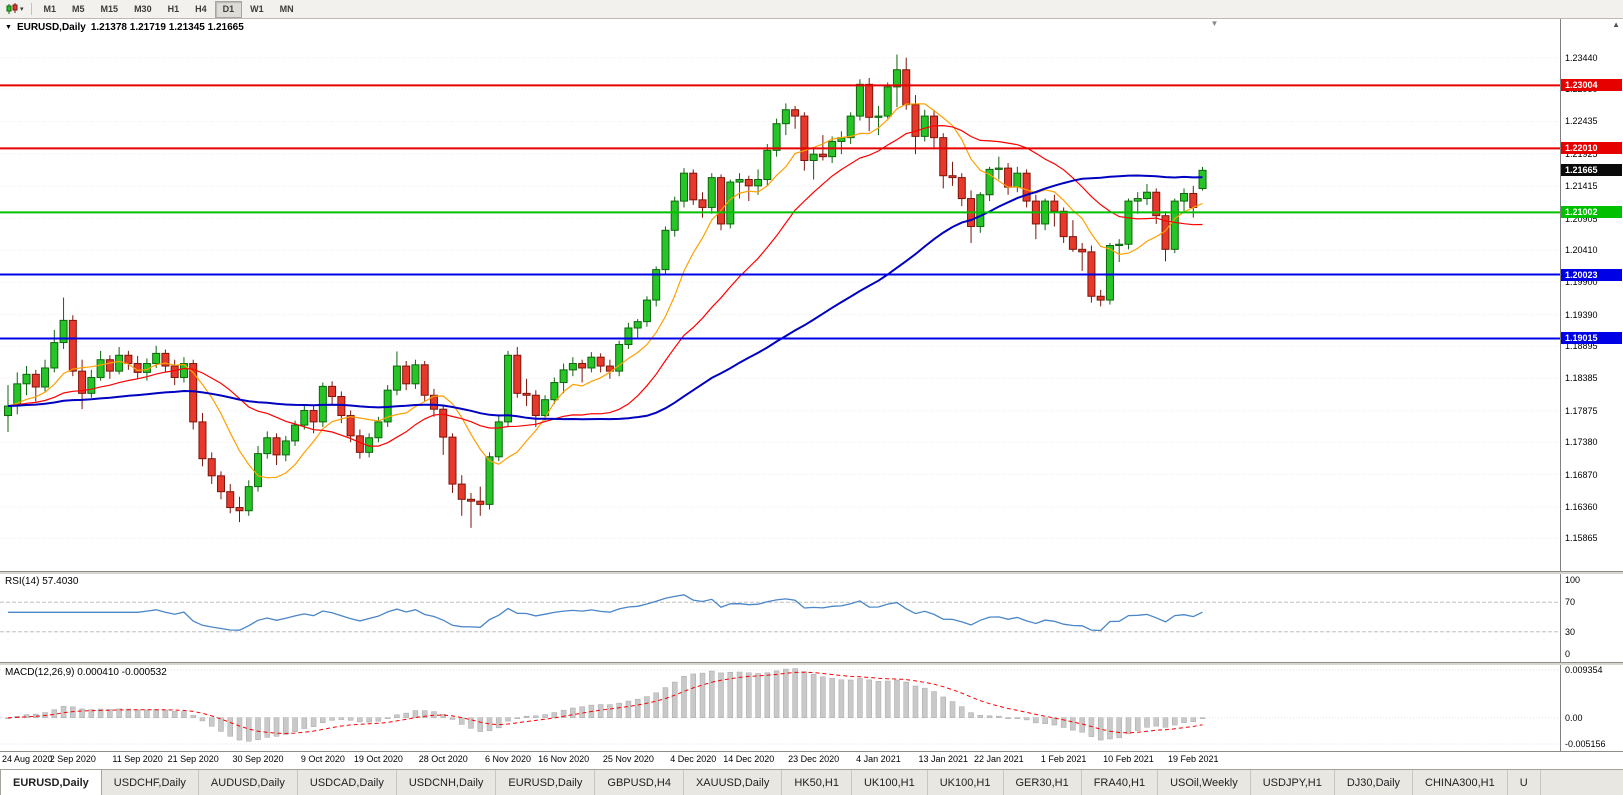 Image resolution: width=1623 pixels, height=795 pixels. I want to click on timeframe-button-m5: M5, so click(78, 8).